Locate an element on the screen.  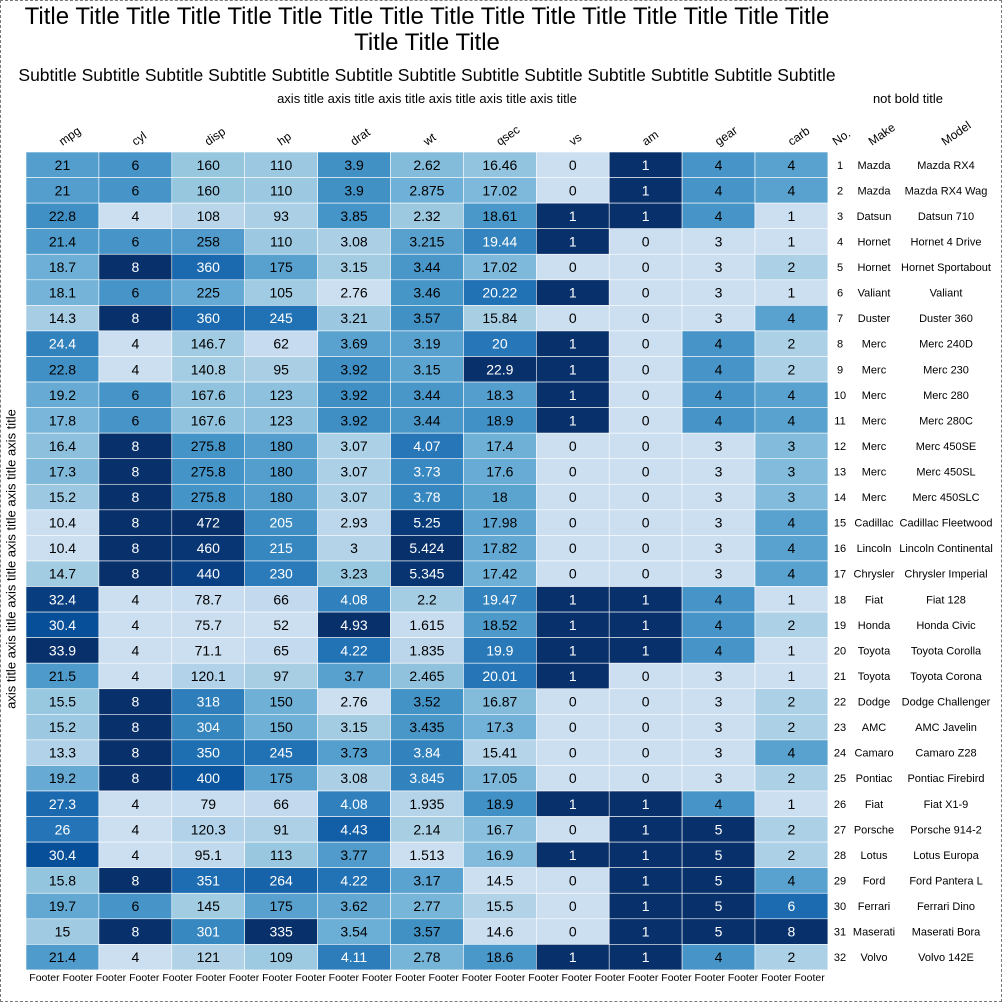
cell-value: 145 is located at coordinates (209, 906).